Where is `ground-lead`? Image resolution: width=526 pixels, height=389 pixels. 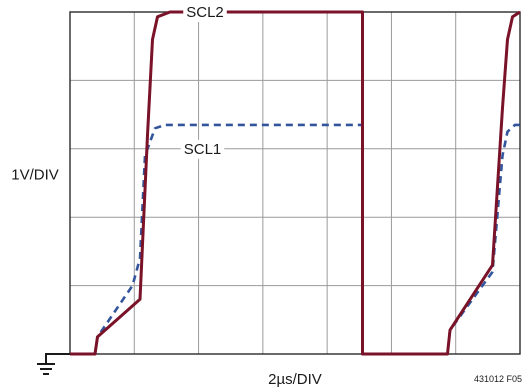
ground-lead is located at coordinates (57, 358).